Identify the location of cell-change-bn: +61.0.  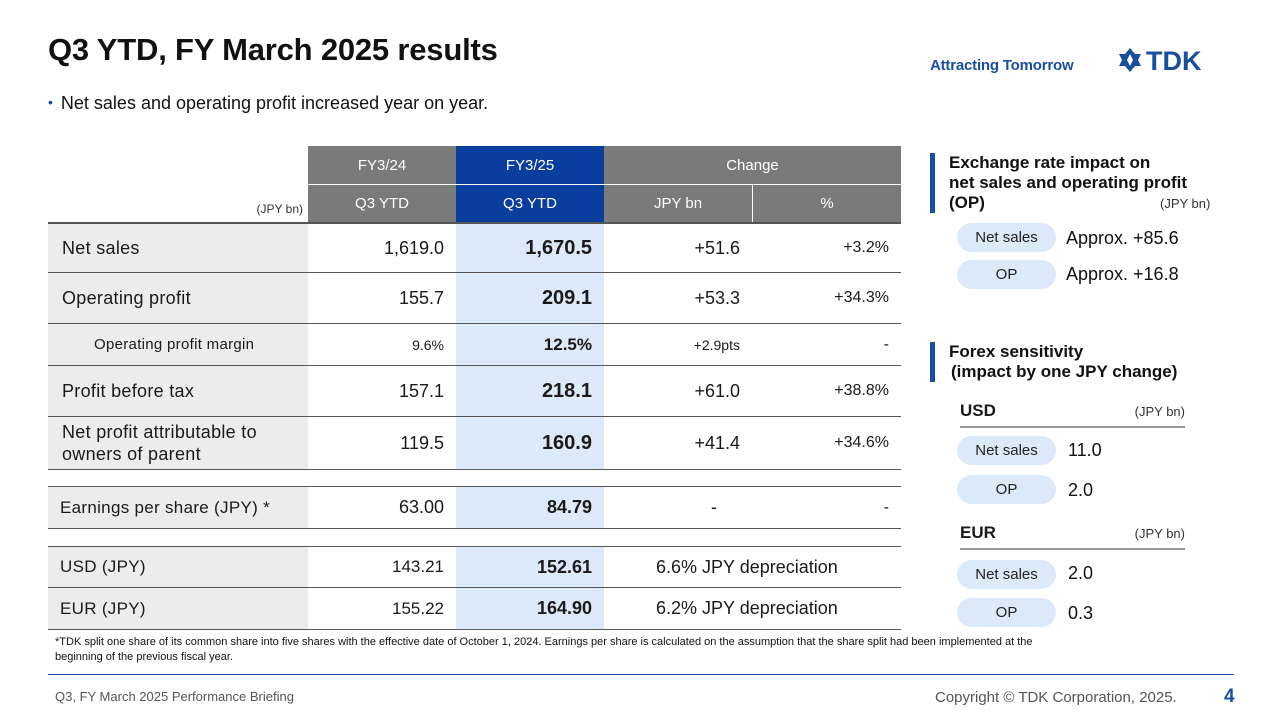
(717, 390).